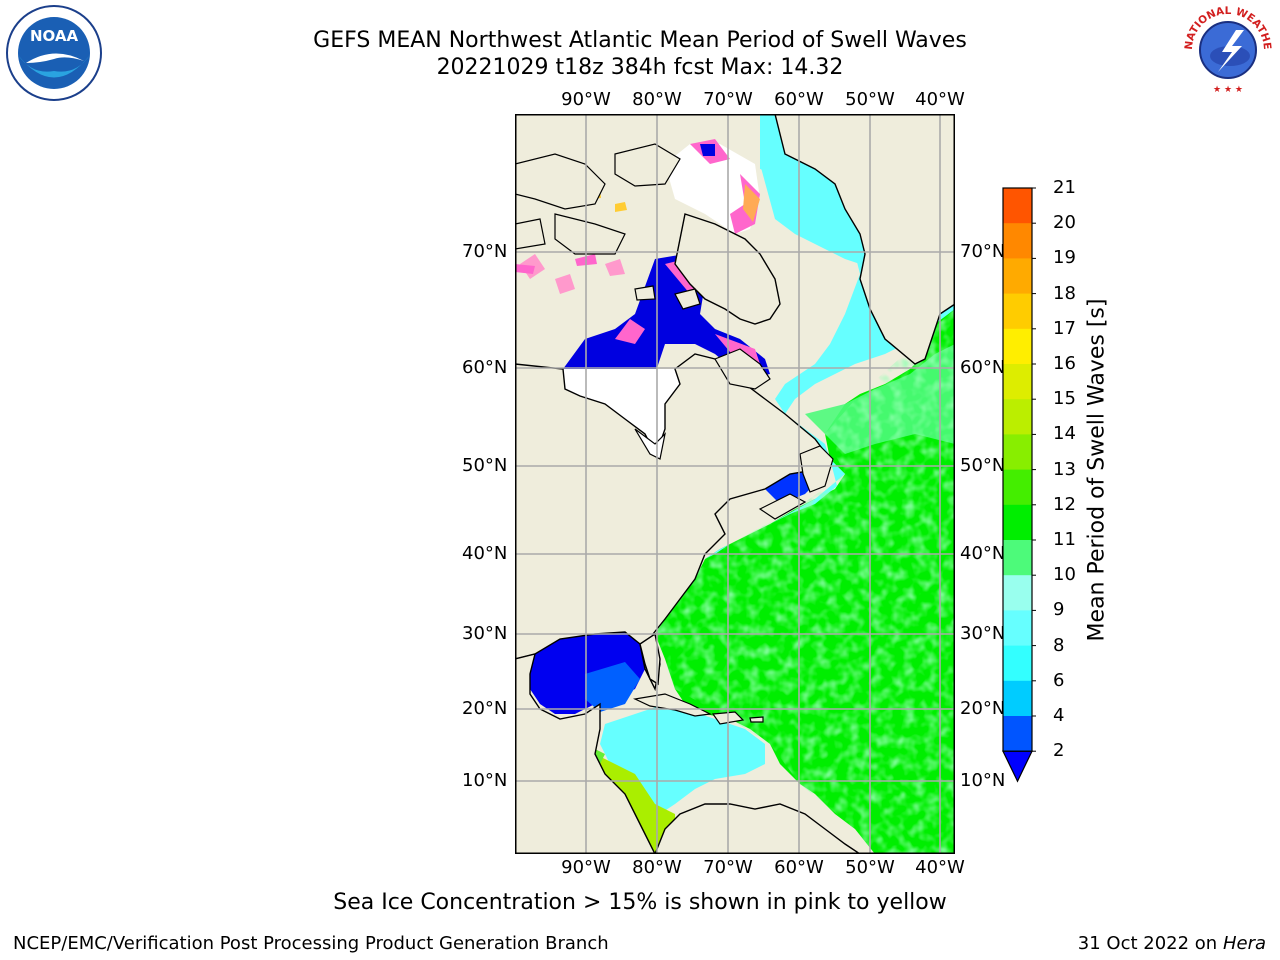  What do you see at coordinates (728, 867) in the screenshot?
I see `lon-label-bottom-70w: 70°W` at bounding box center [728, 867].